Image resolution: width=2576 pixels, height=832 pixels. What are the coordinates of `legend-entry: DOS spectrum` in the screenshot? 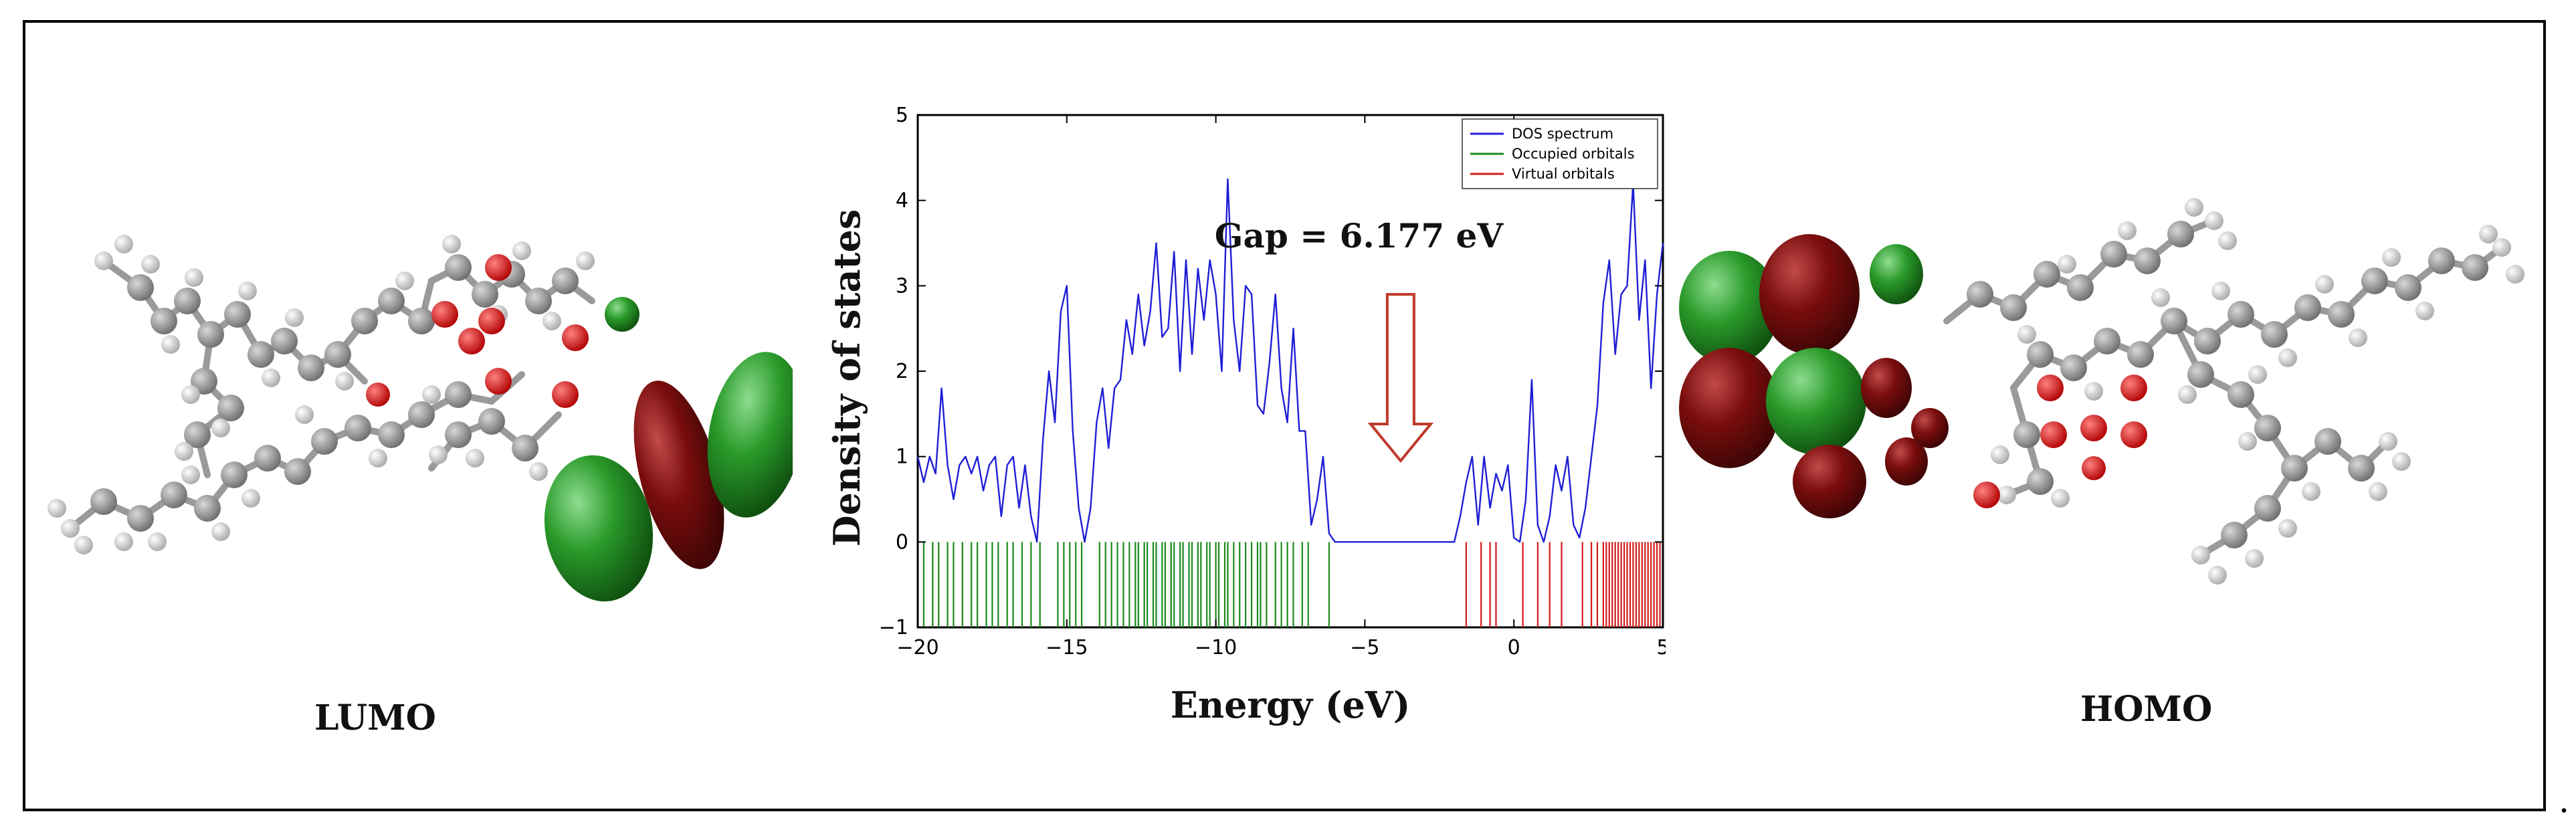 It's located at (1562, 134).